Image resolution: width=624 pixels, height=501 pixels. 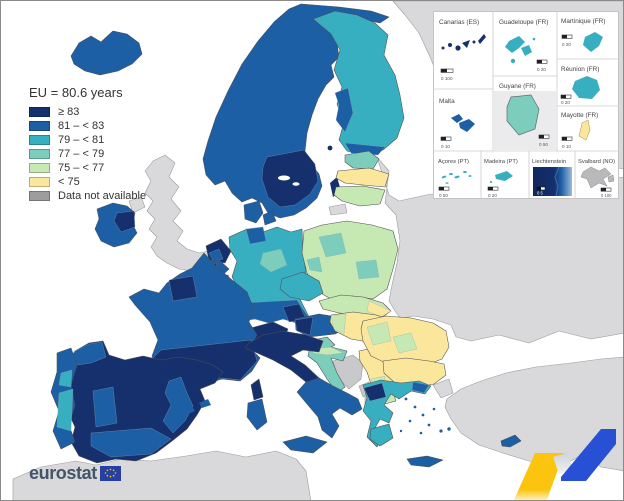 I want to click on region-spain-patches, so click(x=132, y=399).